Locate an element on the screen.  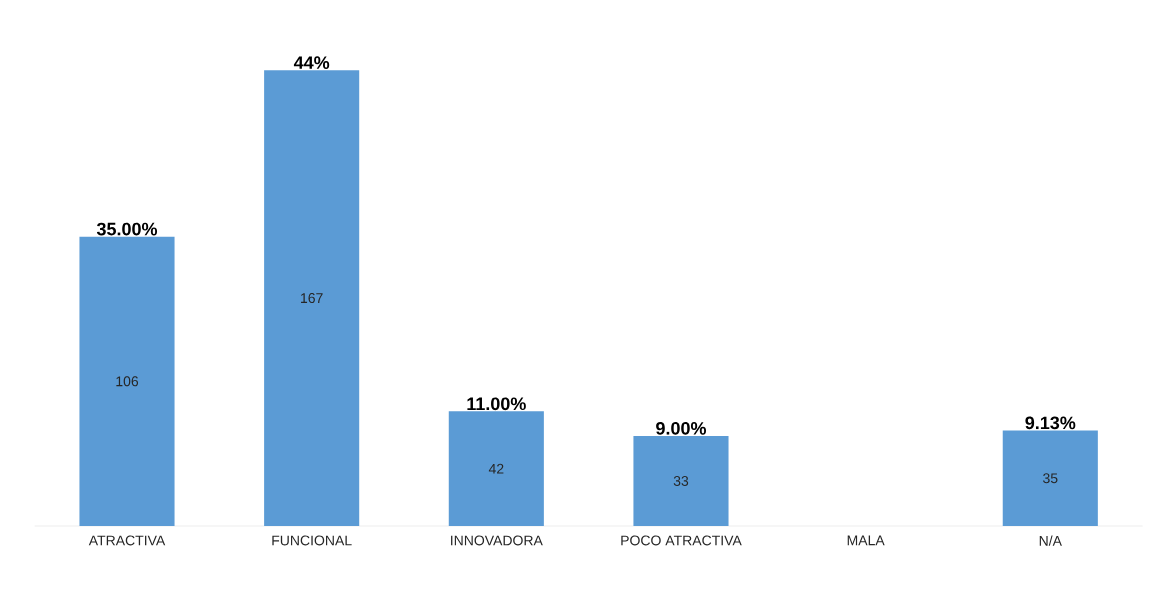
x-tick-label: POCO ATRACTIVA is located at coordinates (681, 540).